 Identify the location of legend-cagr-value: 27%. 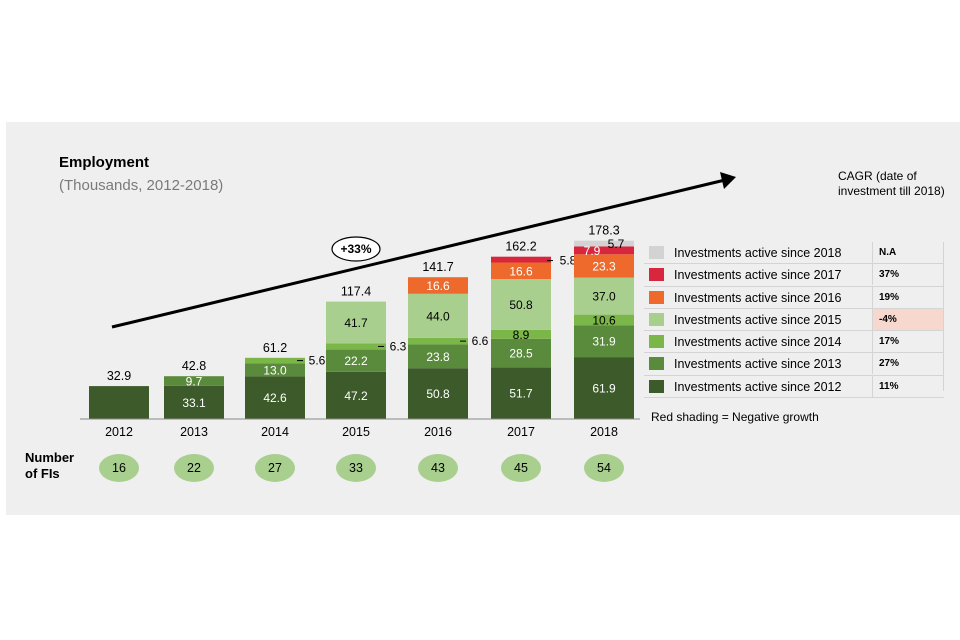
(908, 364).